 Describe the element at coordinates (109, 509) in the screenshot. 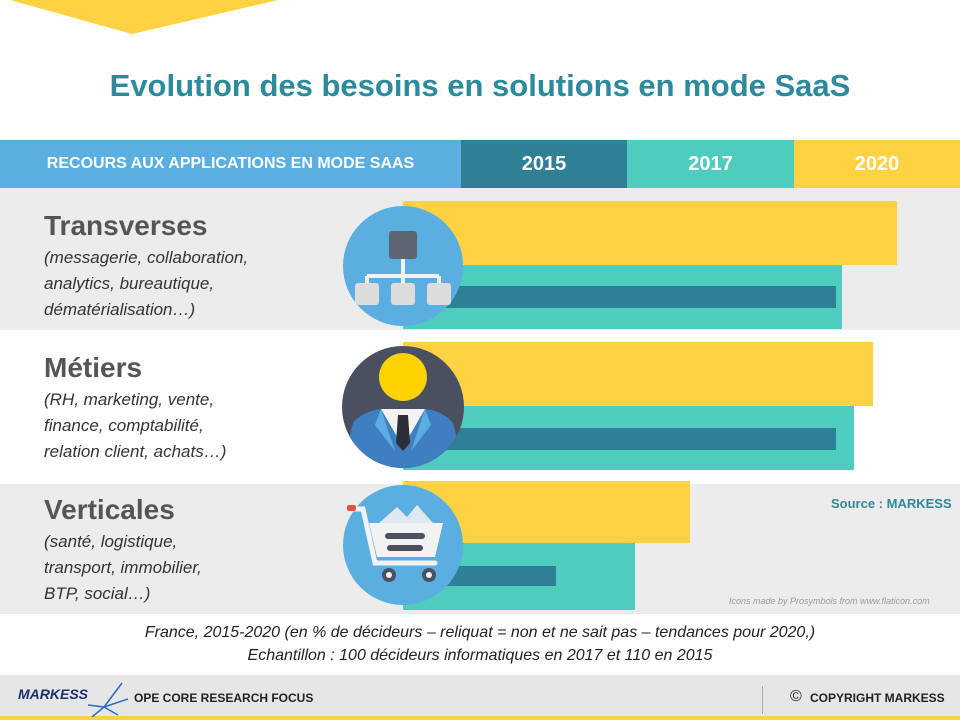

I see `category-name: Verticales` at that location.